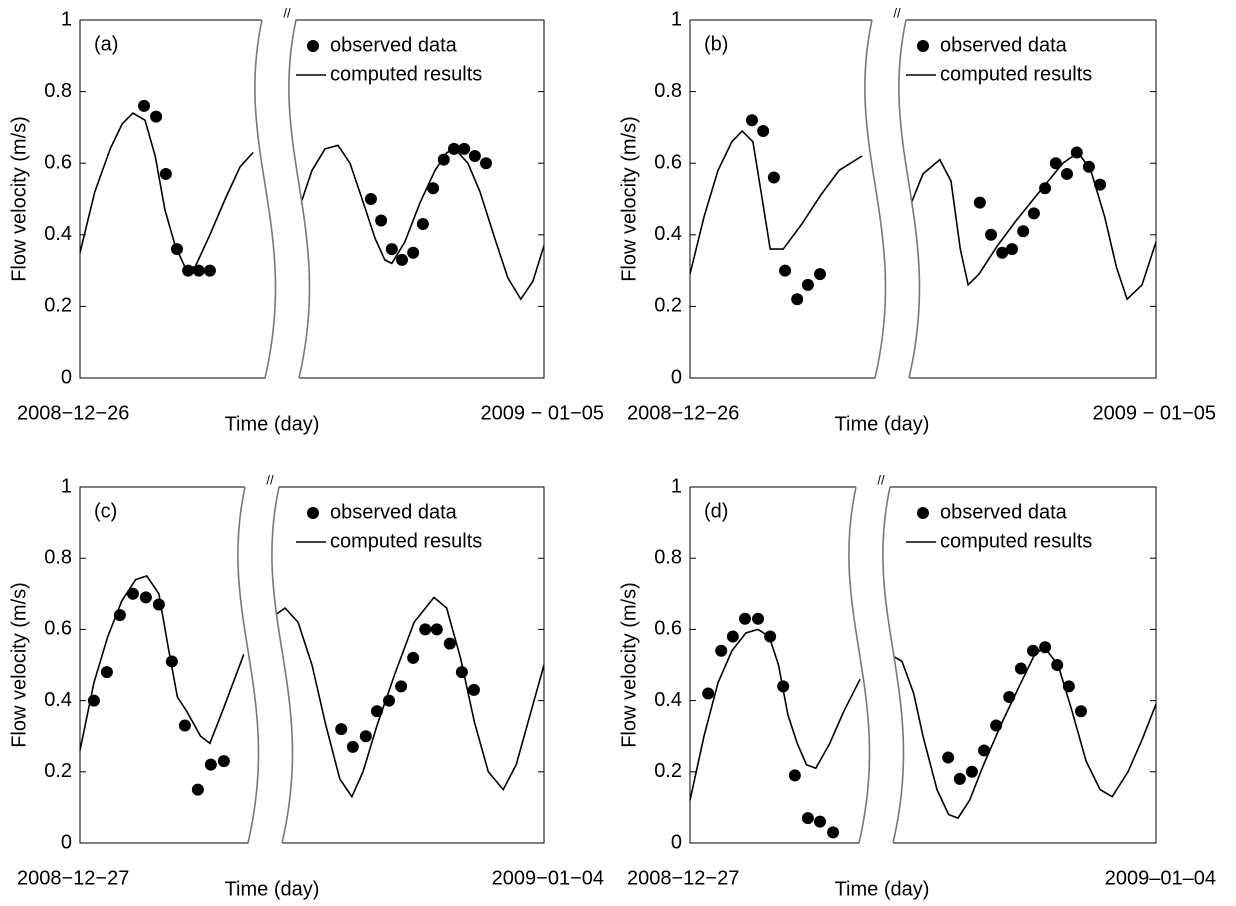  Describe the element at coordinates (105, 511) in the screenshot. I see `panel-label: (c)` at that location.